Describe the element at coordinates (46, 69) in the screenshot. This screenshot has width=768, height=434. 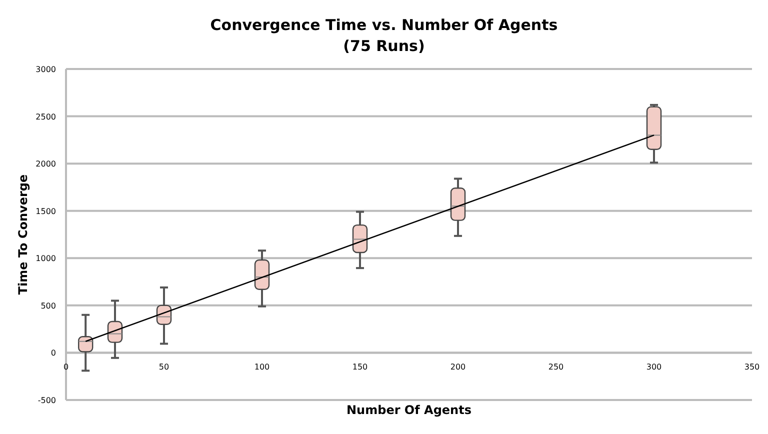
I see `y-tick-label: 3000` at that location.